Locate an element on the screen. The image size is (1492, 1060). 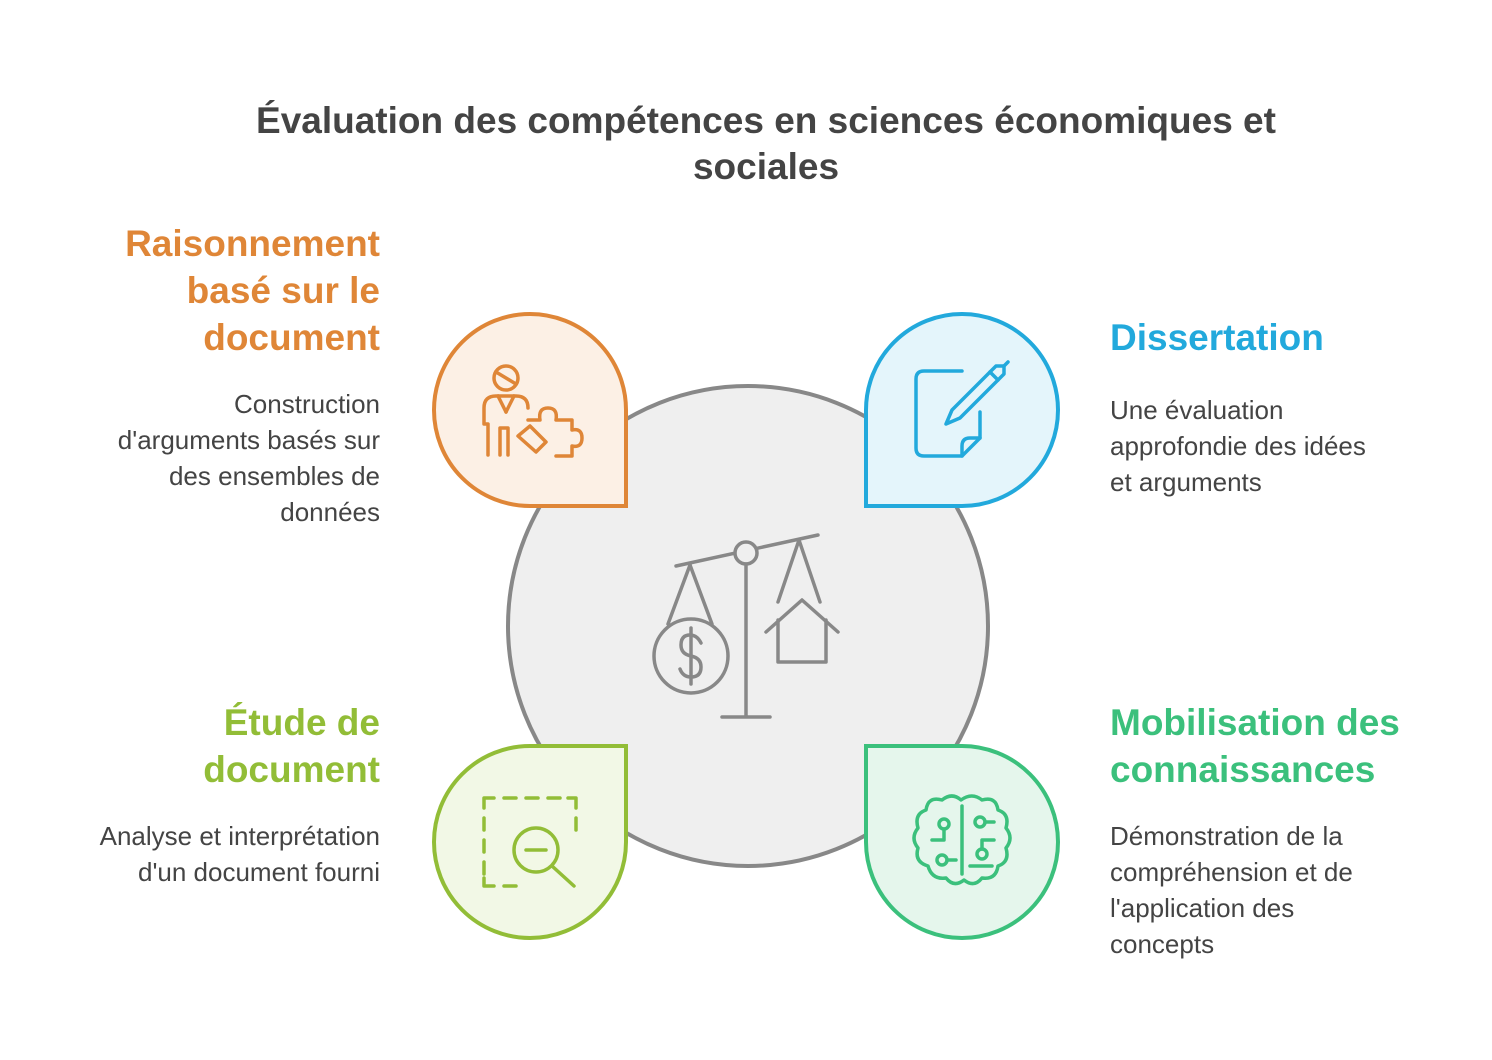
mobilisation-heading-line: Mobilisation des is located at coordinates (1255, 722).